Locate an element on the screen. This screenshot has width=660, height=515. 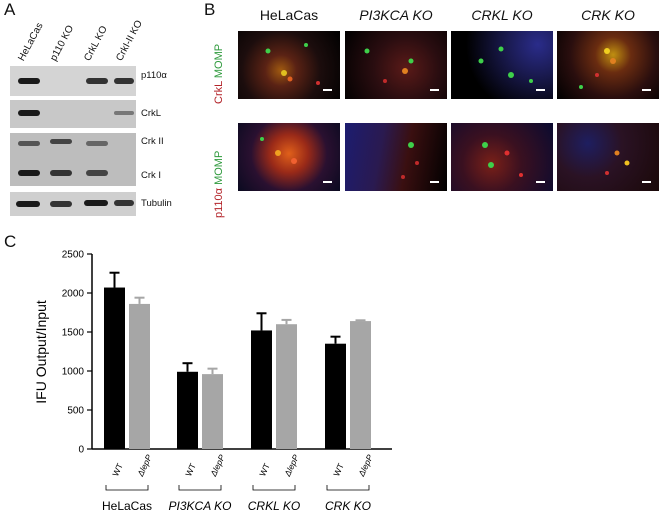
blot-label-tubulin: Tubulin is located at coordinates (156, 203).